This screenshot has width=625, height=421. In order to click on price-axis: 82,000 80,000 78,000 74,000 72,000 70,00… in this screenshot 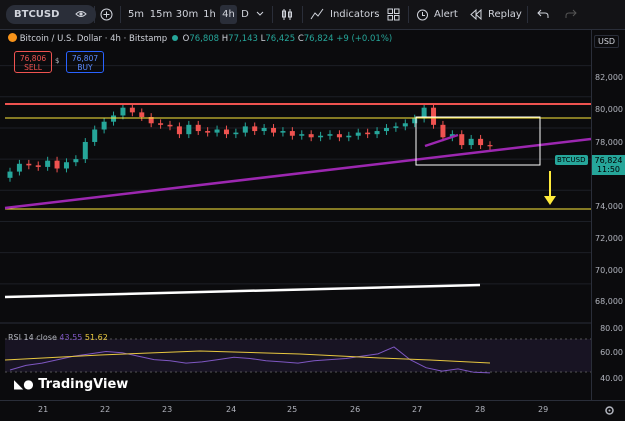, I will do `click(608, 215)`.